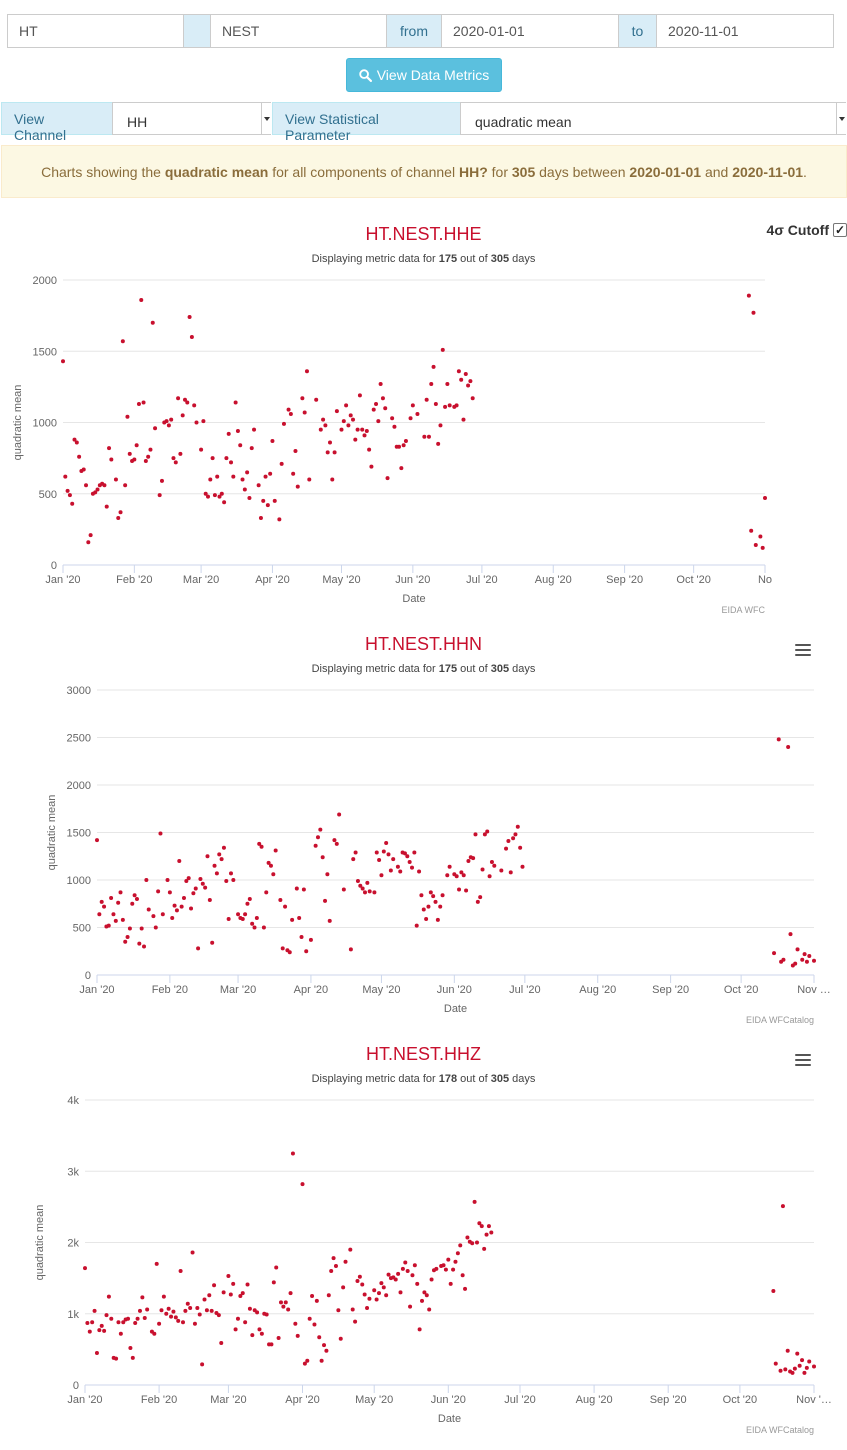  What do you see at coordinates (18, 423) in the screenshot?
I see `y-axis-title: quadratic mean` at bounding box center [18, 423].